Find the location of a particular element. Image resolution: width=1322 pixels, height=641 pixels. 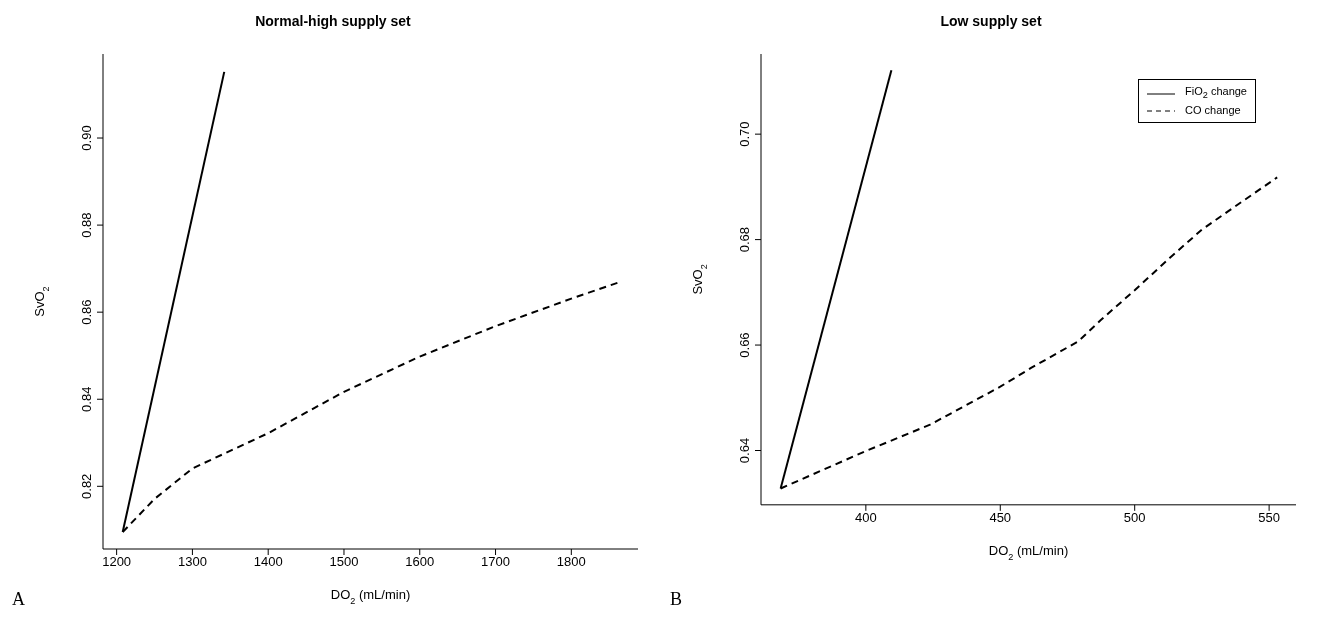

x-tick-label: 400 is located at coordinates (866, 518).